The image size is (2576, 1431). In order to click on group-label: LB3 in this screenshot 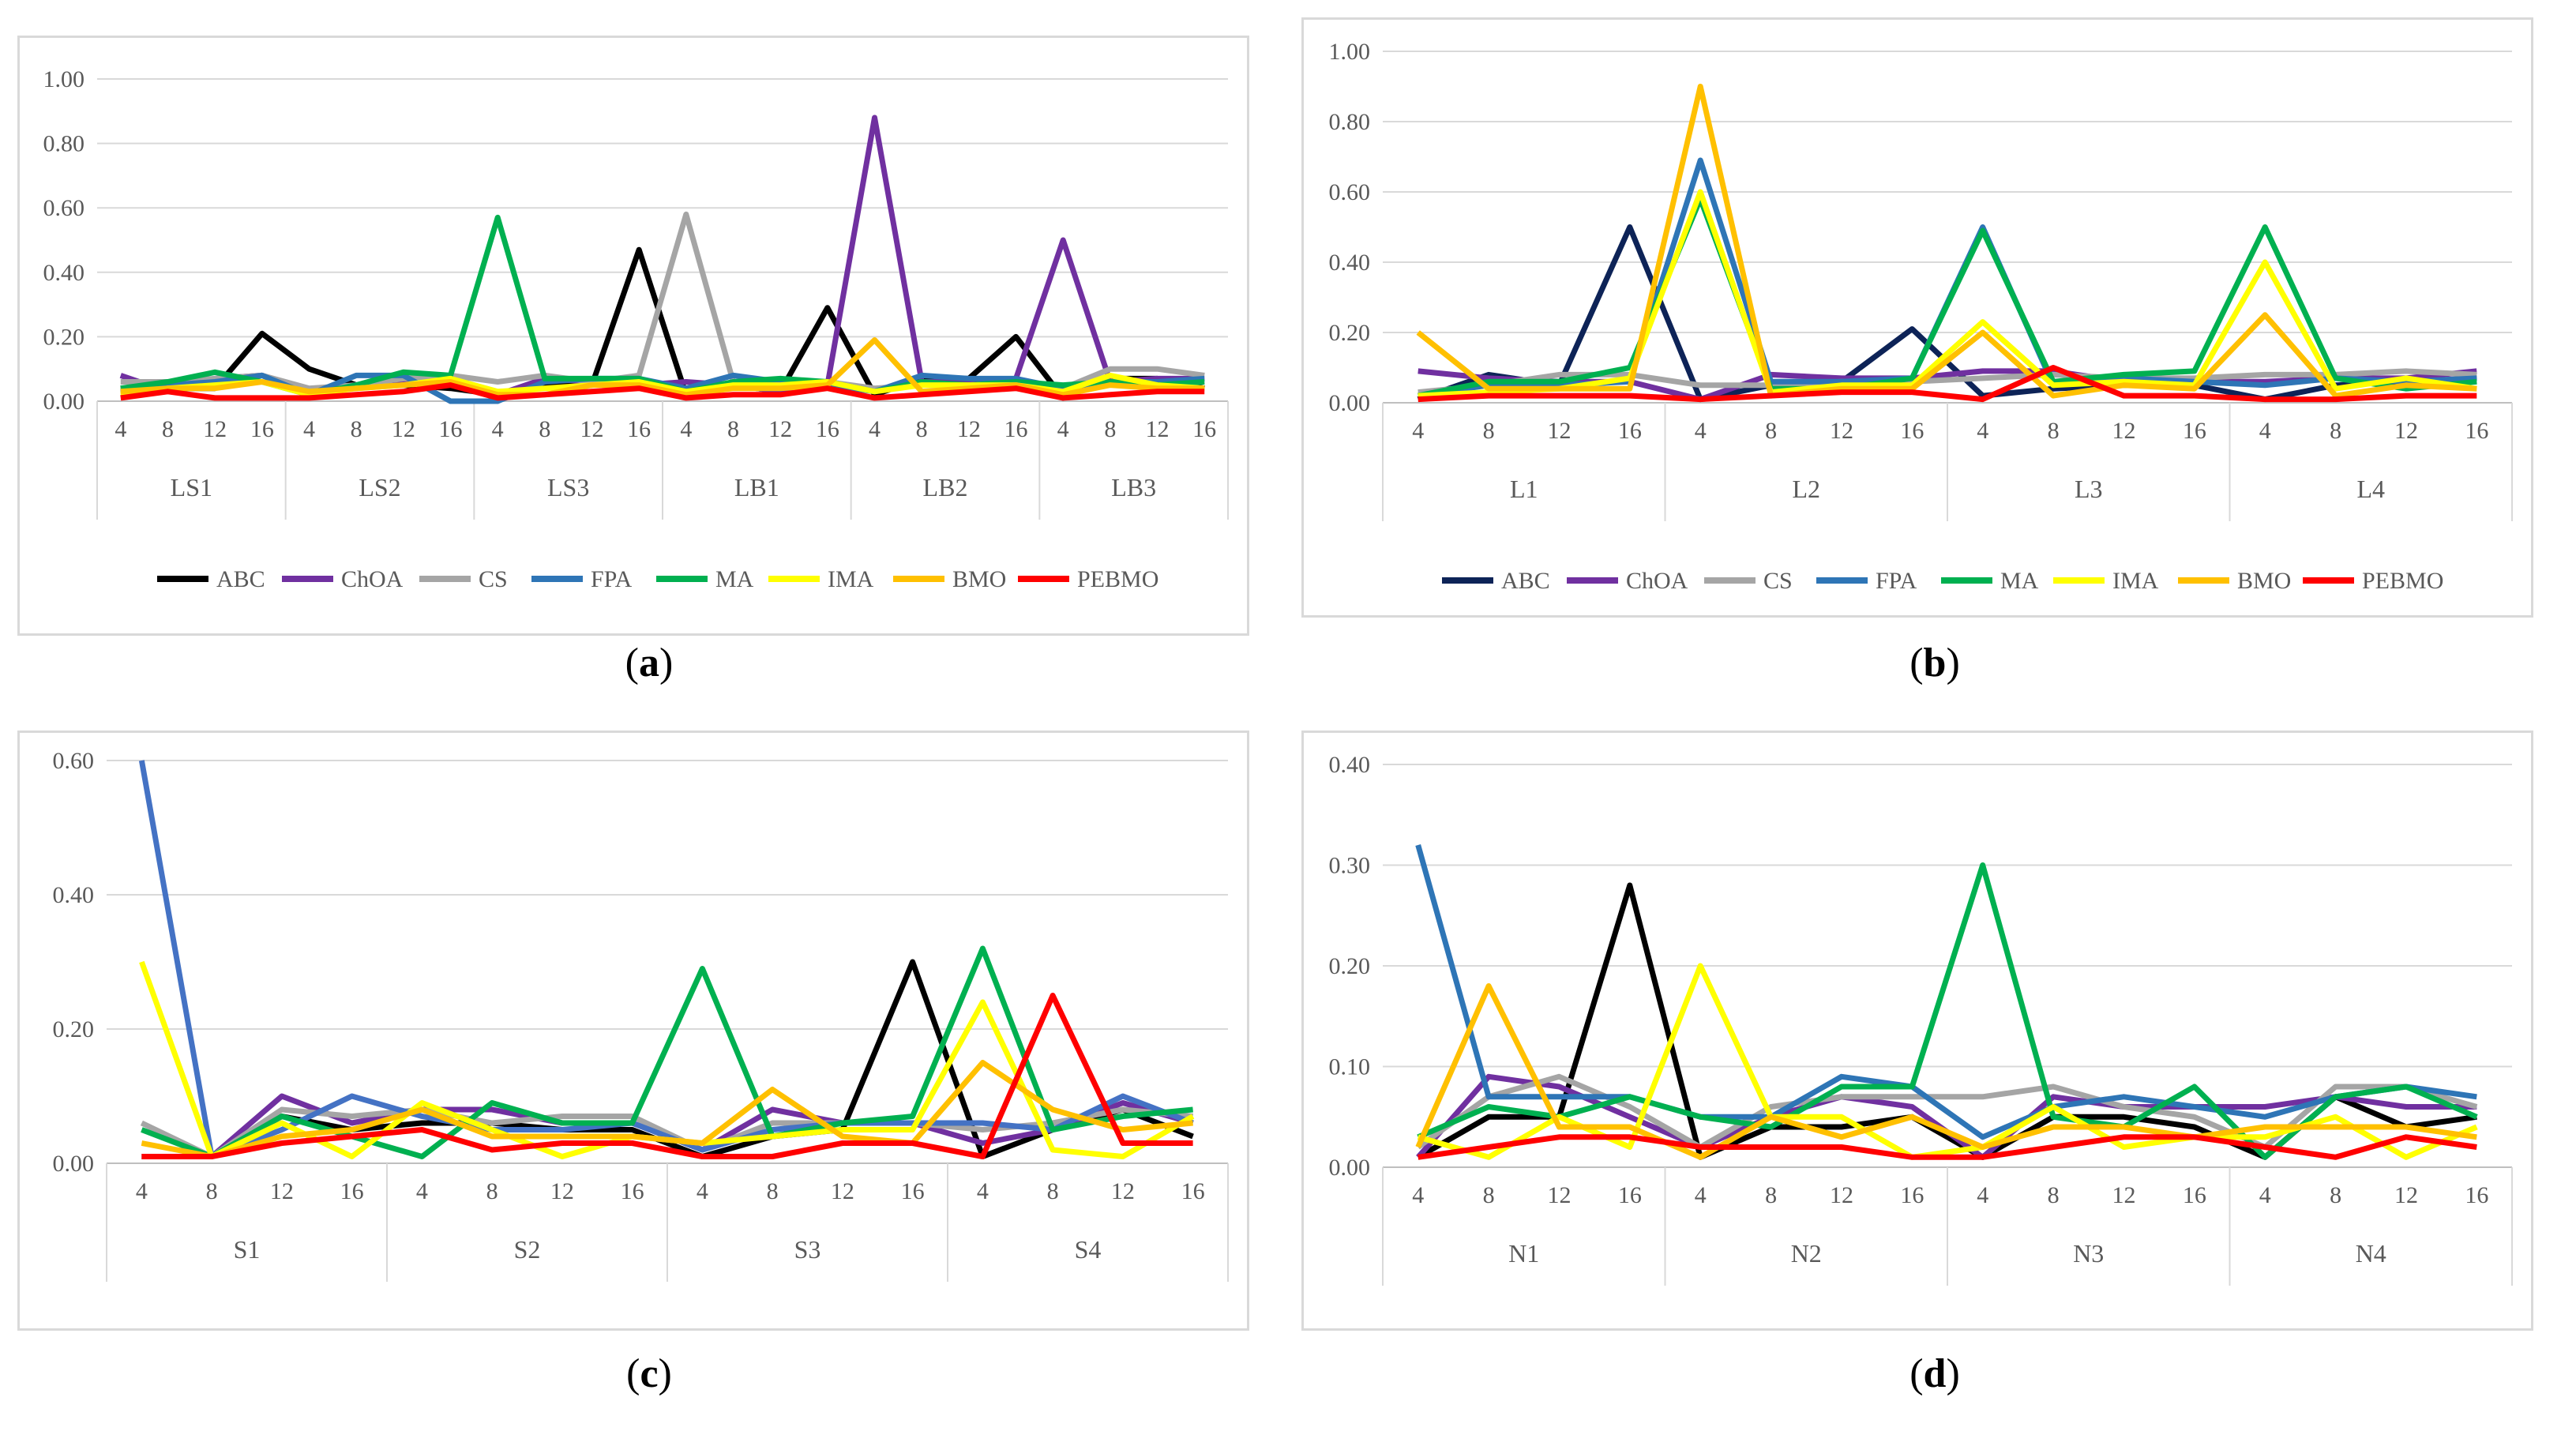, I will do `click(1133, 487)`.